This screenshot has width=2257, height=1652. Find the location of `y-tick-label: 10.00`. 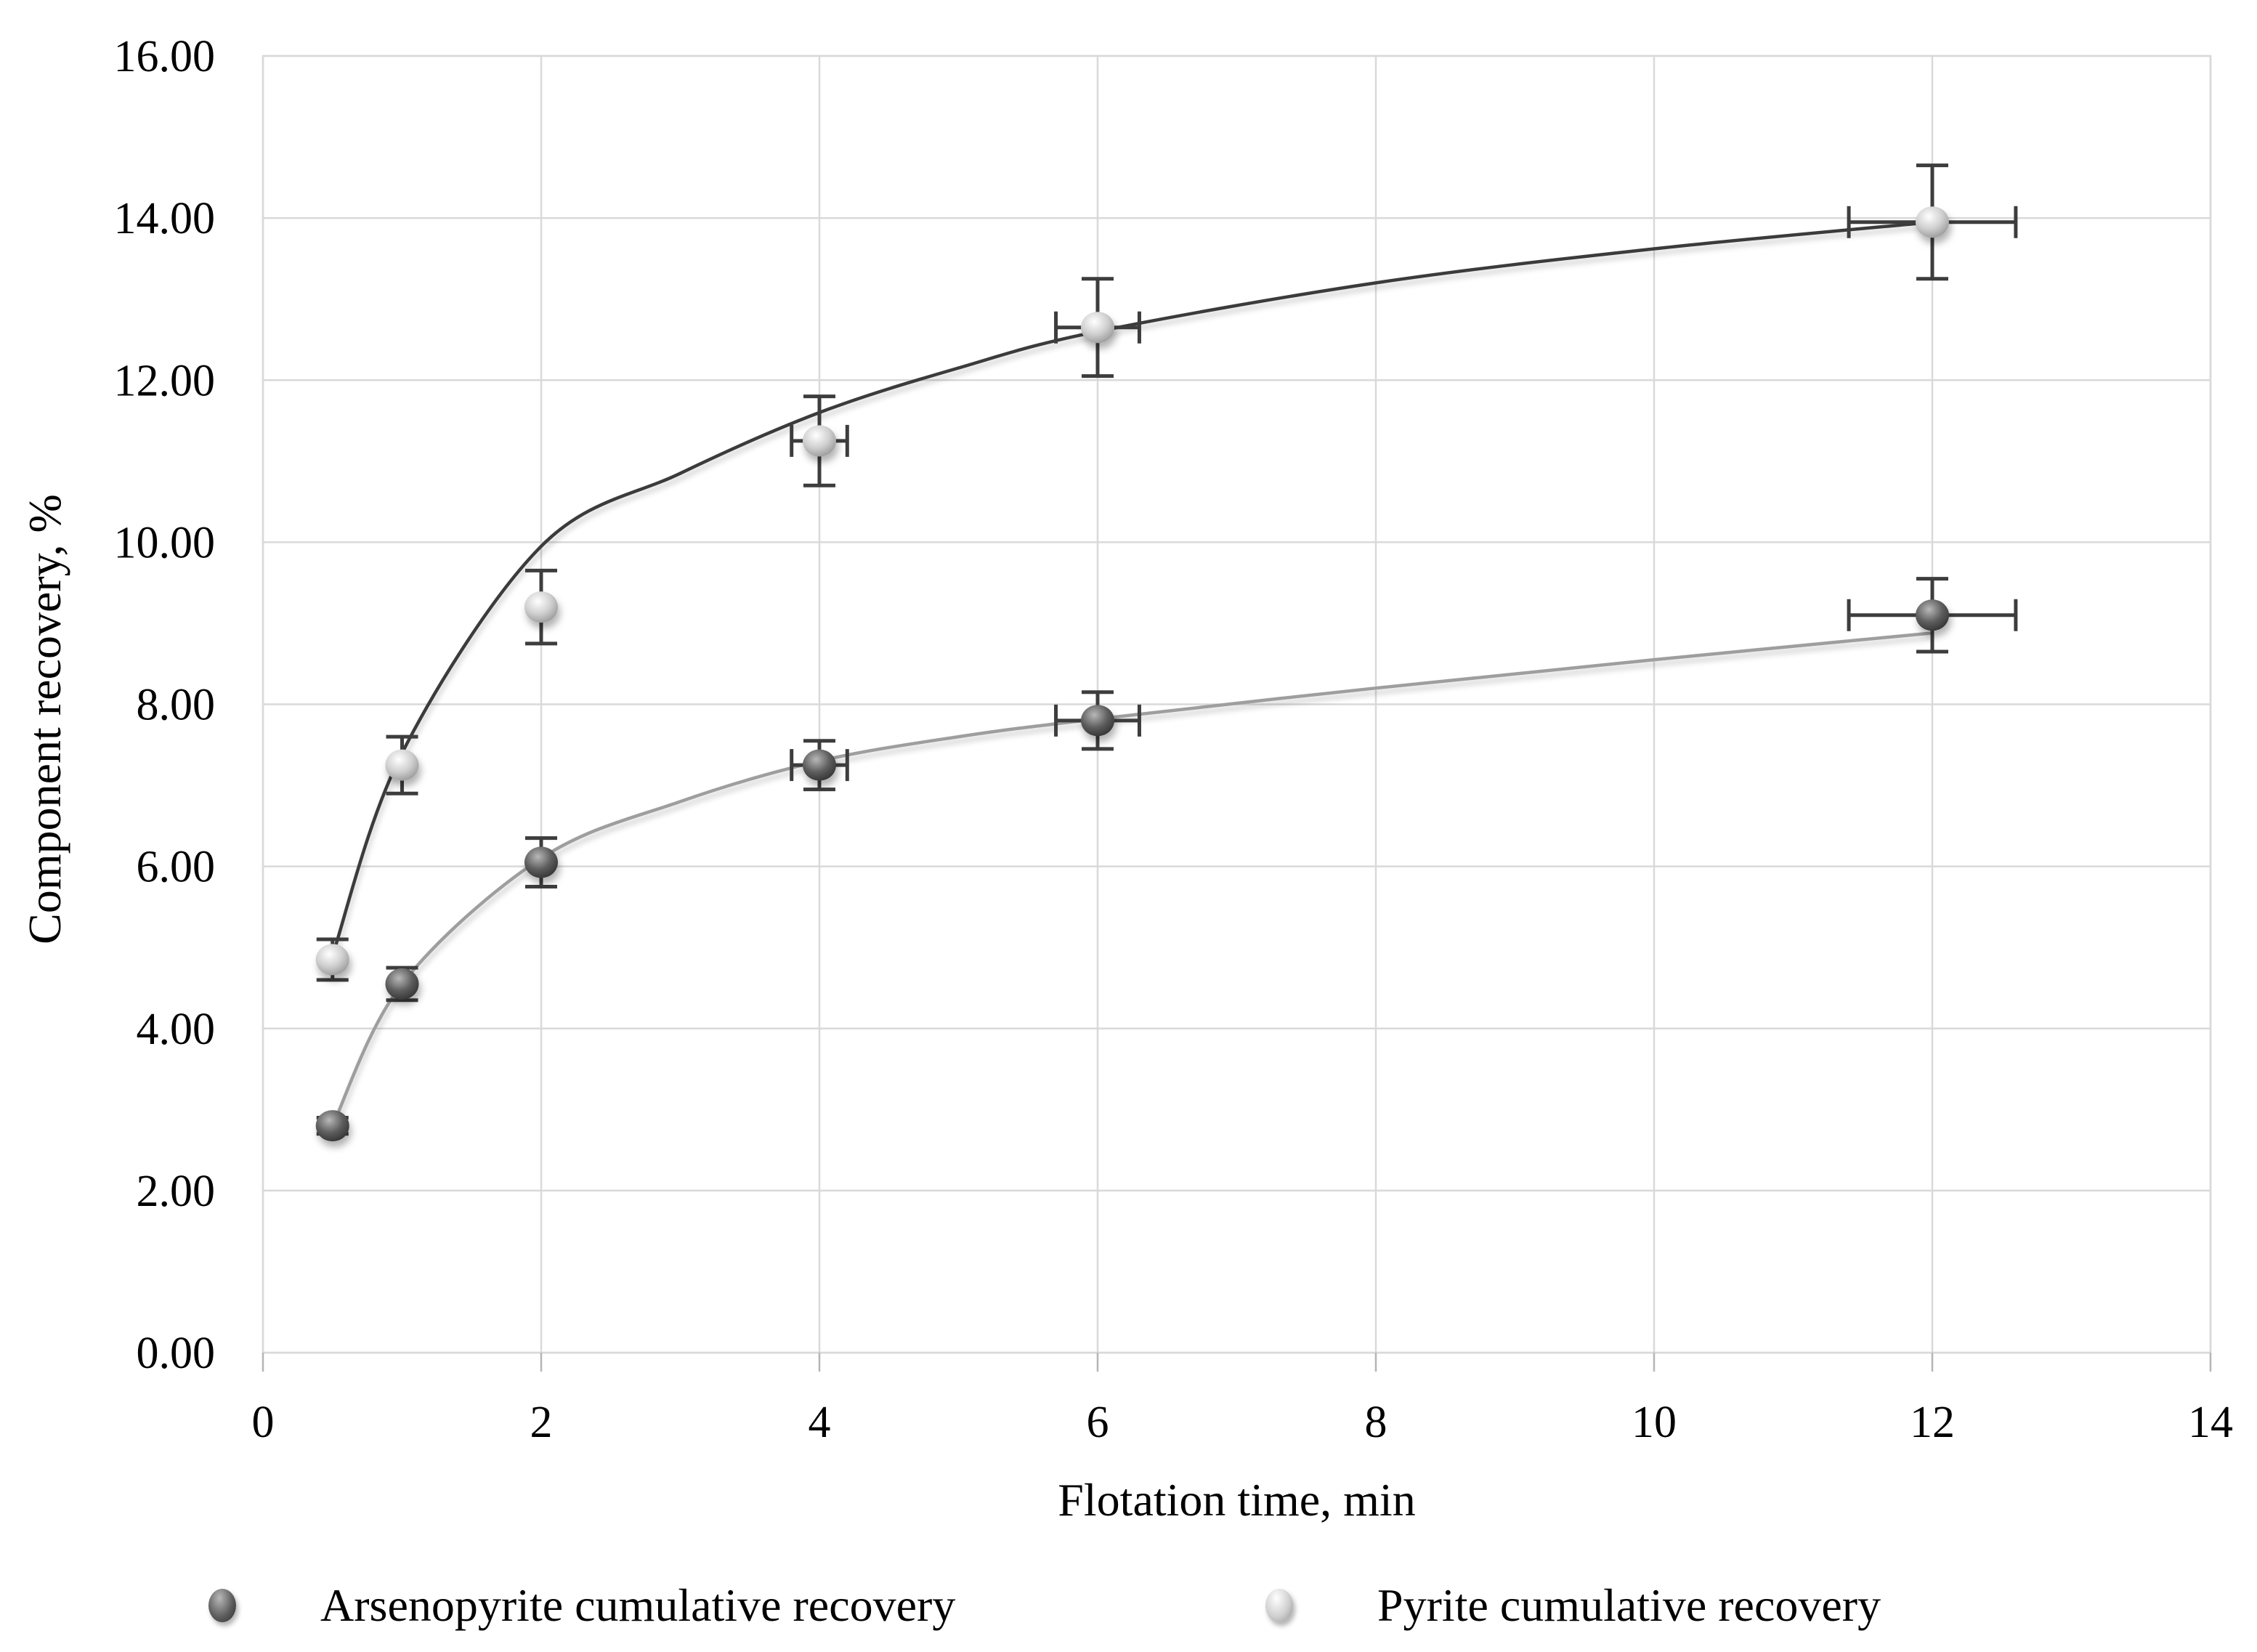

y-tick-label: 10.00 is located at coordinates (165, 542).